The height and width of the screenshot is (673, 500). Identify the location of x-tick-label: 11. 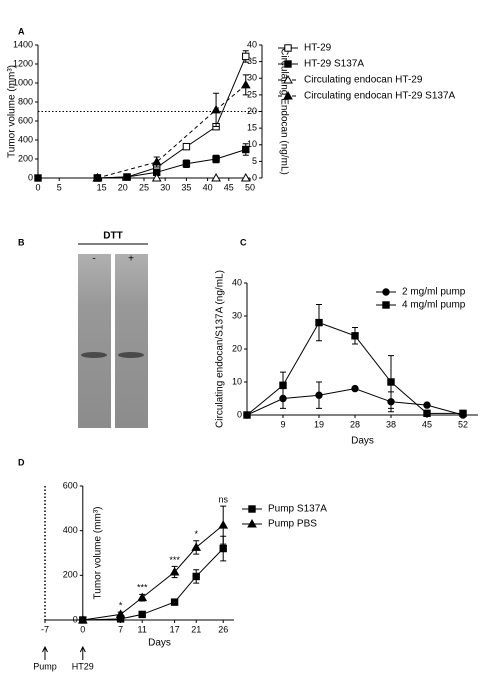
(142, 629).